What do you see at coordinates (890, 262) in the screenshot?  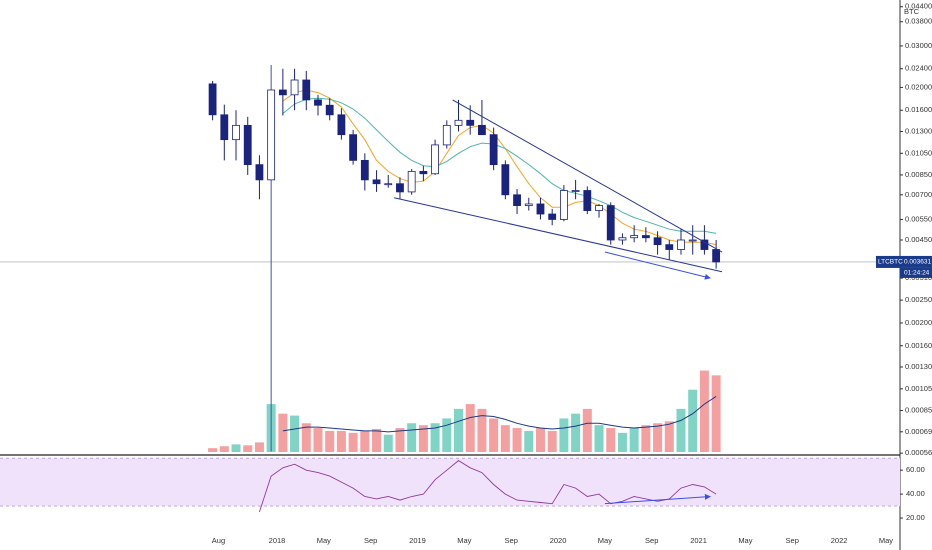 I see `symbol-label: LTCBTC` at bounding box center [890, 262].